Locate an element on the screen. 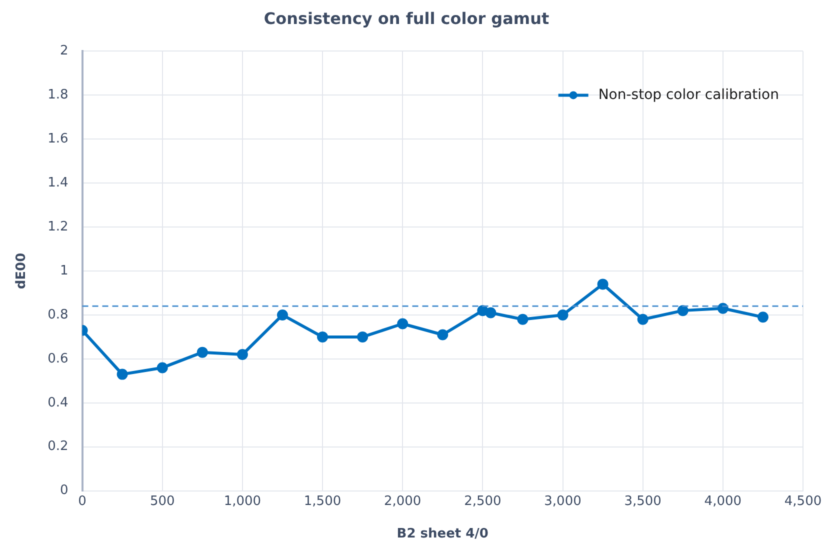  y-tick-label: 1.2 is located at coordinates (58, 226).